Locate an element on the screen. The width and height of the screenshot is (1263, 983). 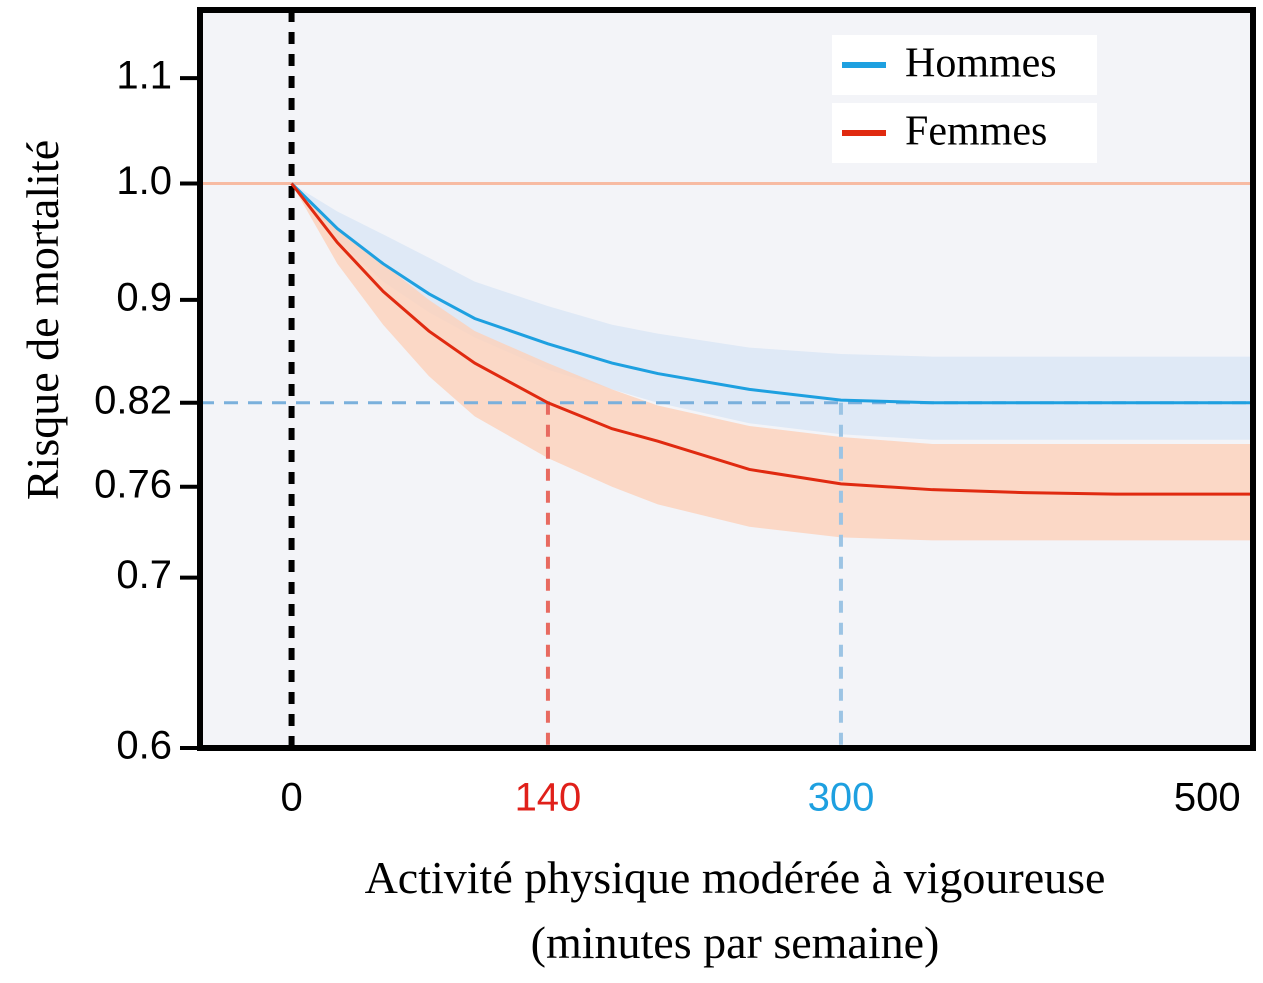
y-tick-label: 1.1 is located at coordinates (144, 76).